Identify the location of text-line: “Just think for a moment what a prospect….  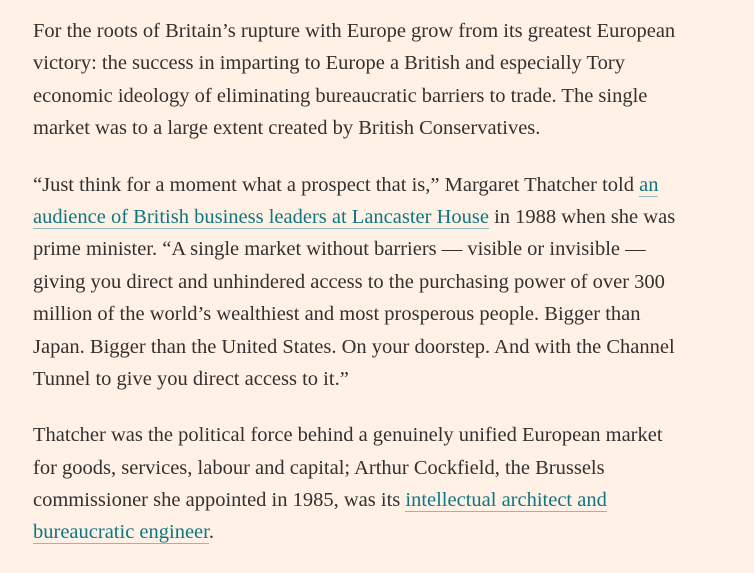
(390, 185).